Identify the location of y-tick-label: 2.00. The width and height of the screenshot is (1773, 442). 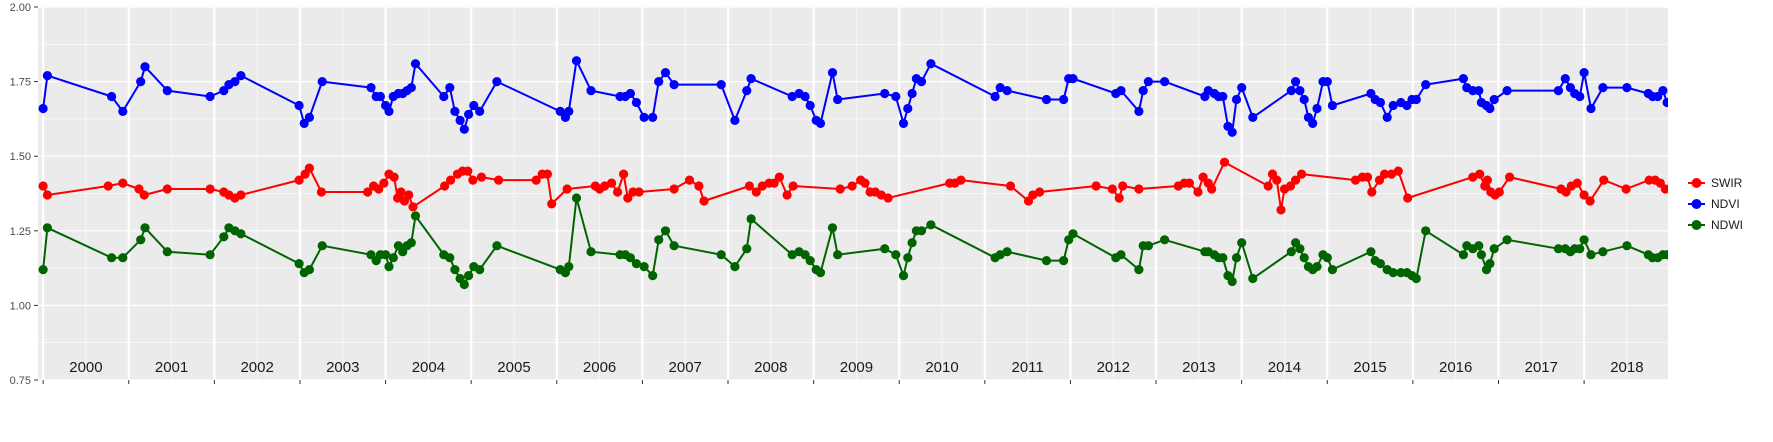
(20, 8).